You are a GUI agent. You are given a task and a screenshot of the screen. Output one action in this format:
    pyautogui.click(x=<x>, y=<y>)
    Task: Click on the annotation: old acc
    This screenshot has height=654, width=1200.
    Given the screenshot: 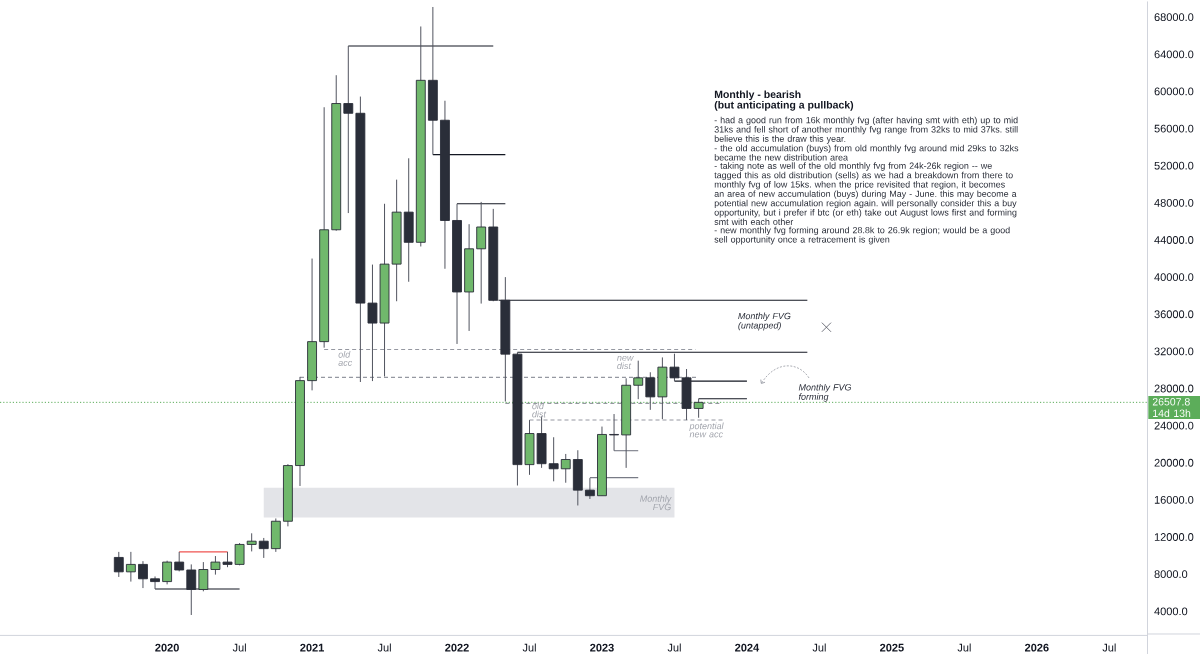 What is the action you would take?
    pyautogui.click(x=345, y=358)
    